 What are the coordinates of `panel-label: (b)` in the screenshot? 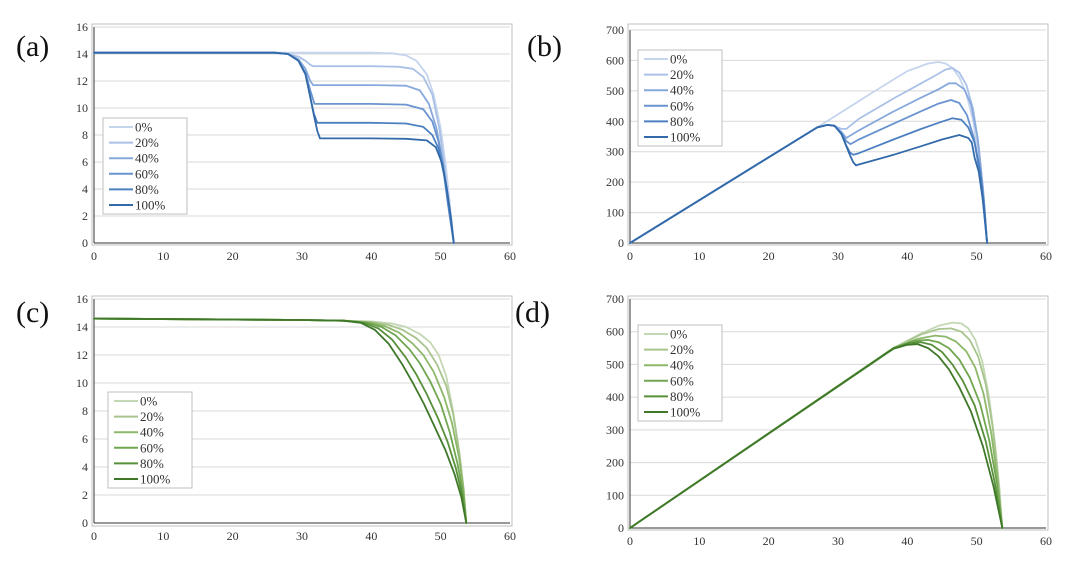 It's located at (544, 46).